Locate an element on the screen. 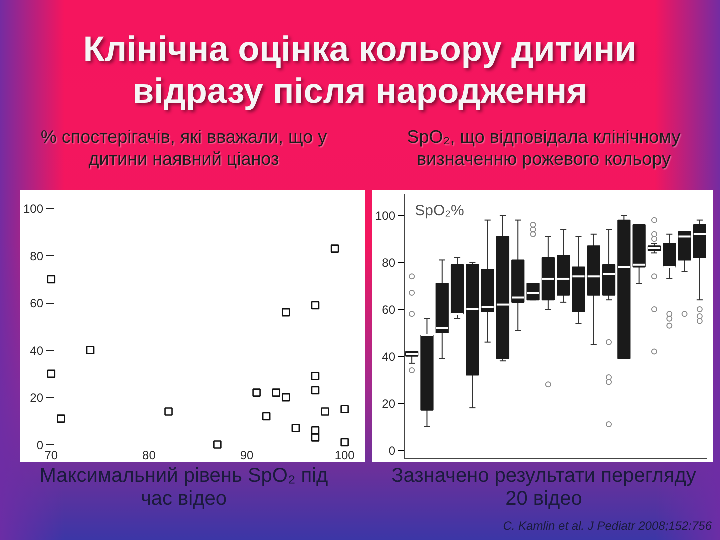 Image resolution: width=720 pixels, height=540 pixels. x-tick-label: 70 is located at coordinates (51, 455).